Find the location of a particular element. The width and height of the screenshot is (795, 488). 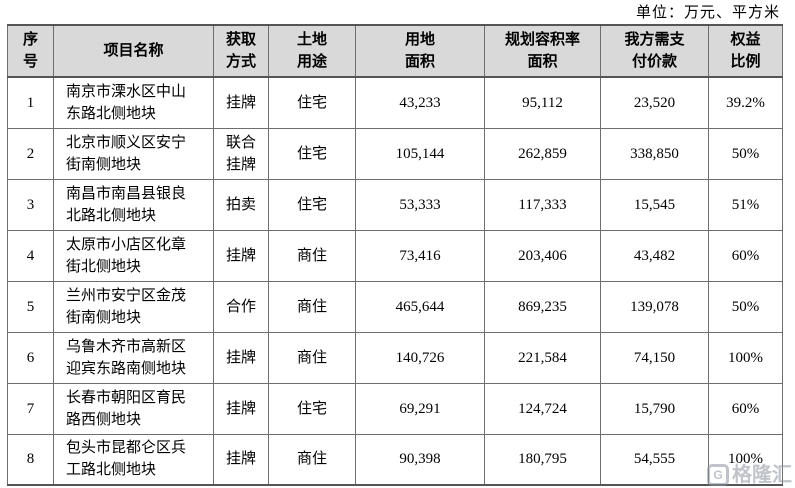

cell-project-name: 南京市溧水区中山 东路北侧地块 is located at coordinates (133, 102).